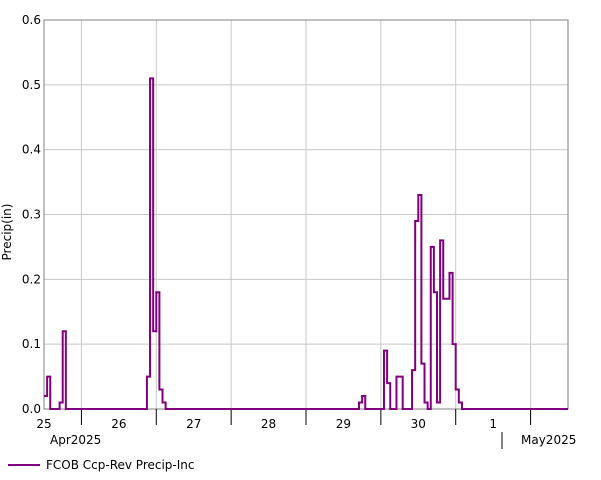 The image size is (601, 480). I want to click on y-tick-label: 0.4, so click(31, 150).